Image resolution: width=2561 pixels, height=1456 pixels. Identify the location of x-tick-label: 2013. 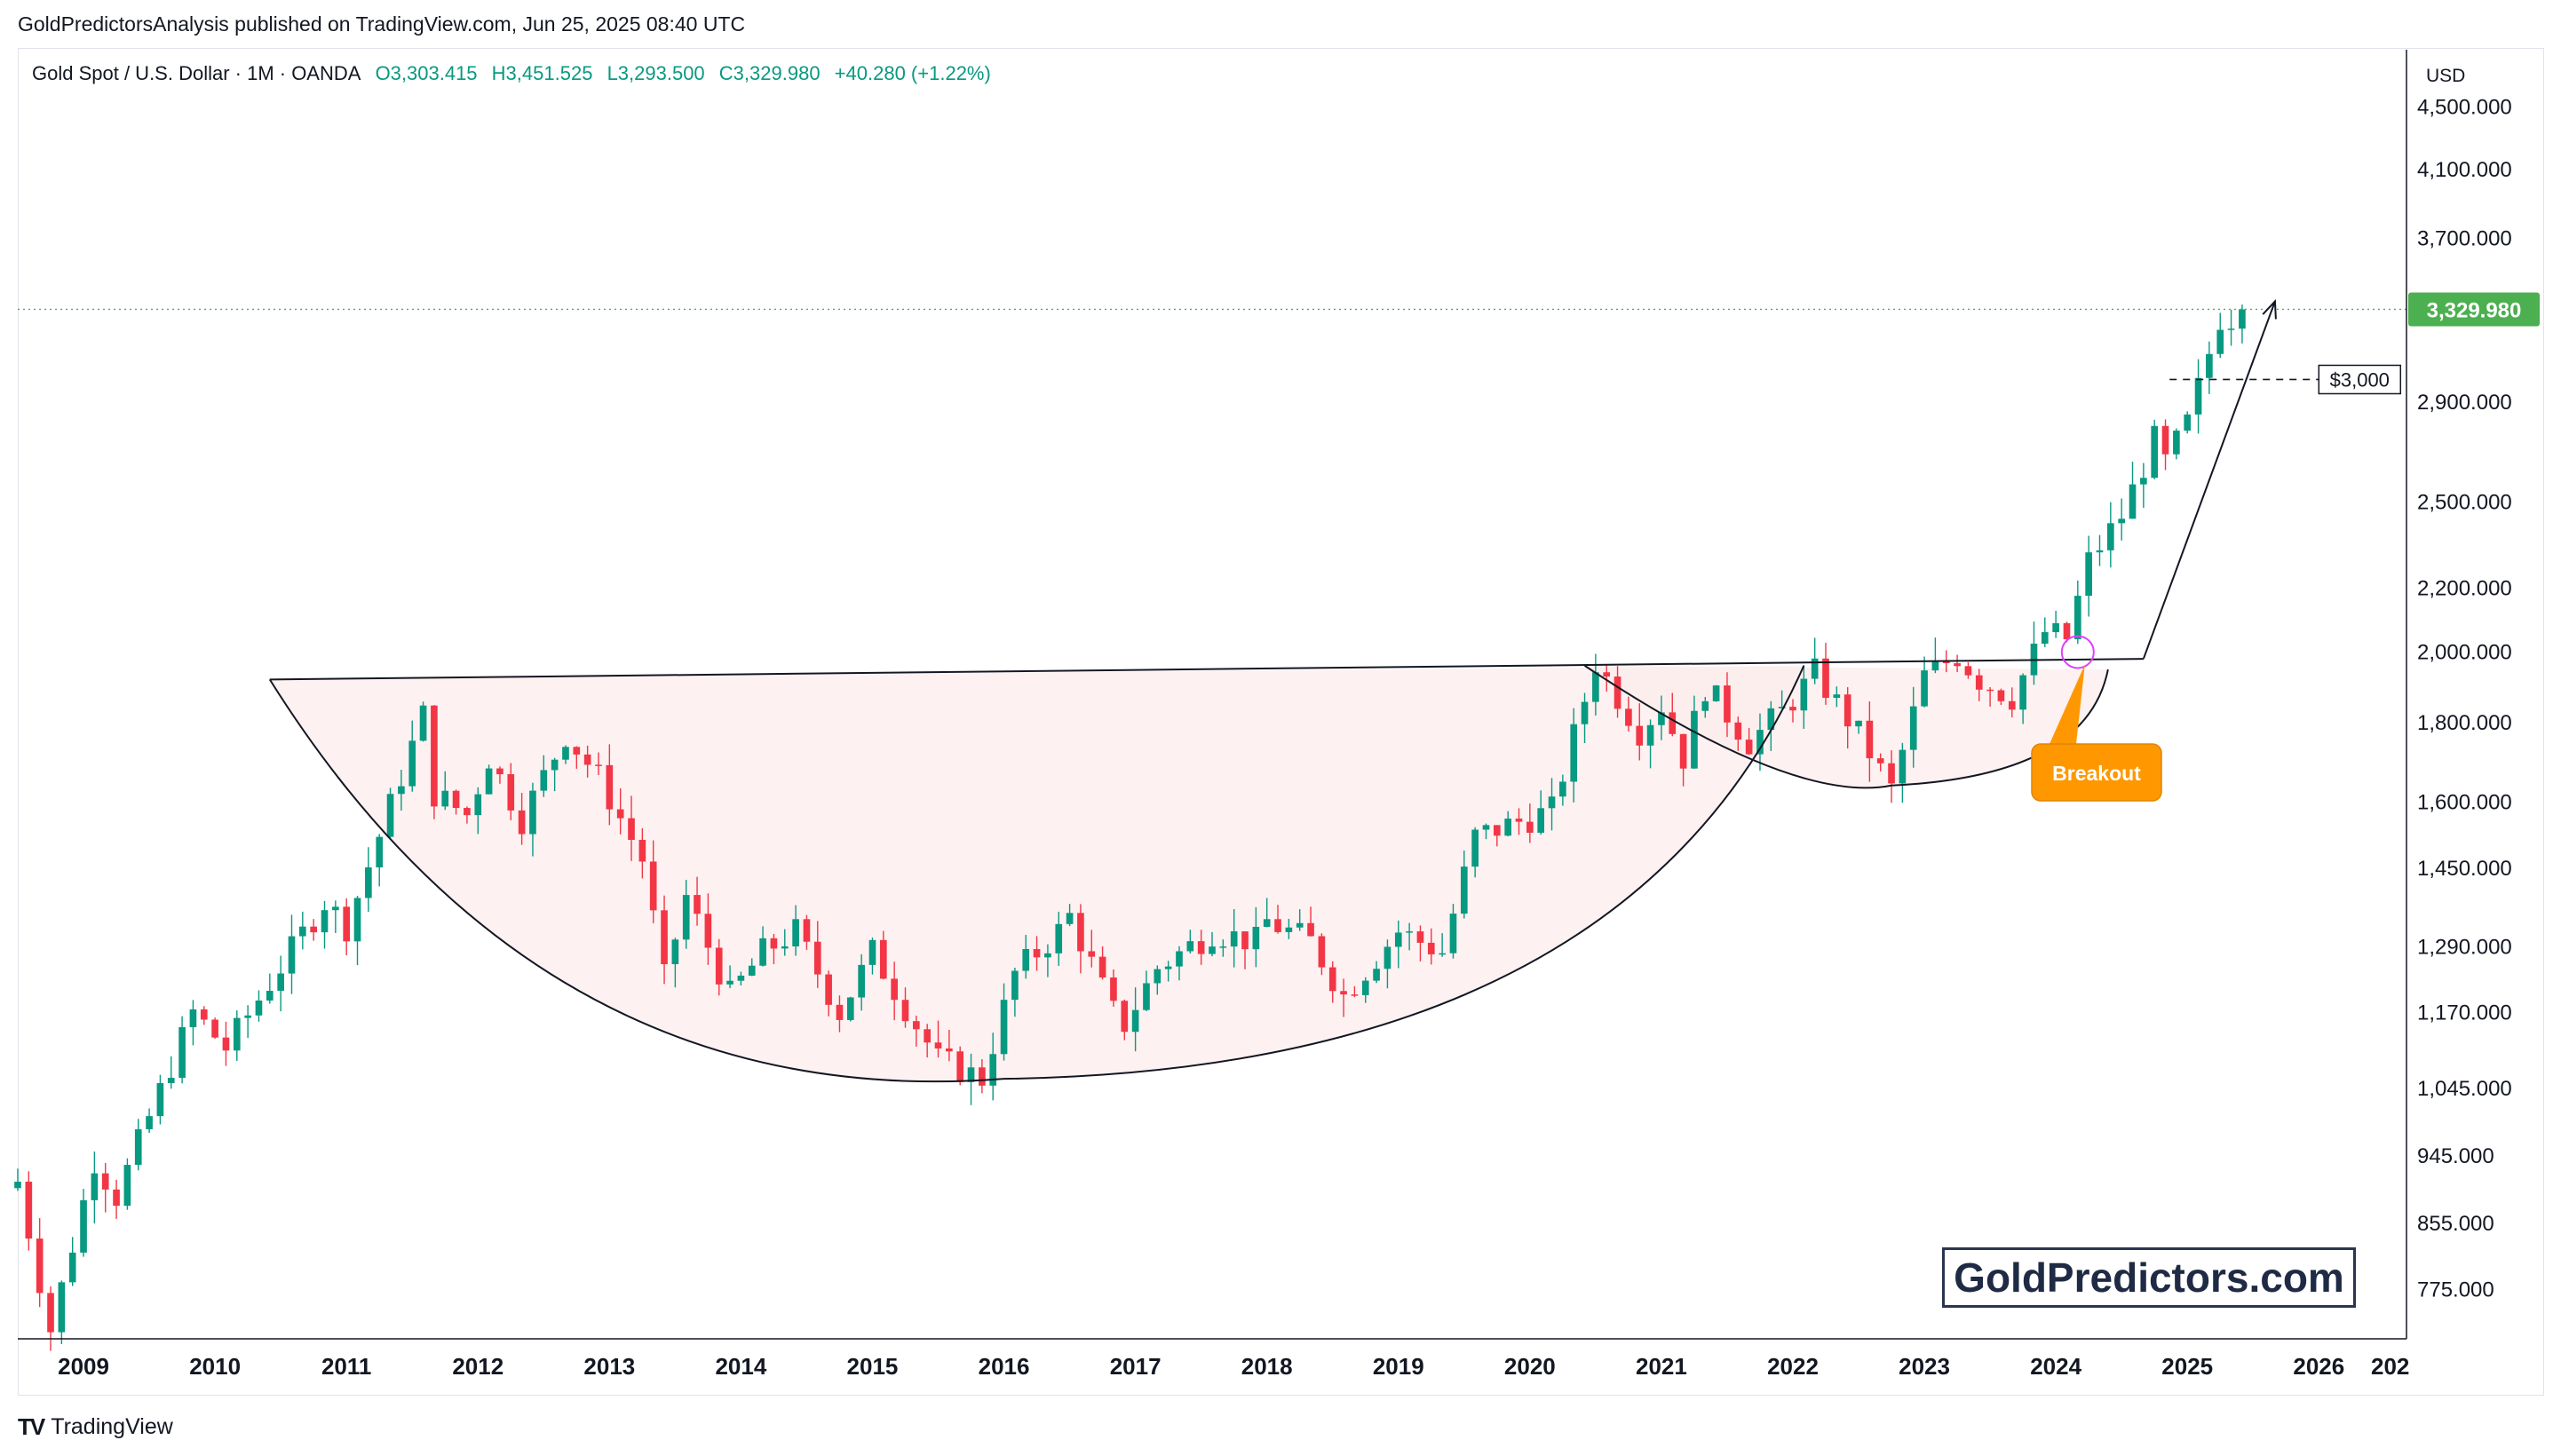
(609, 1366).